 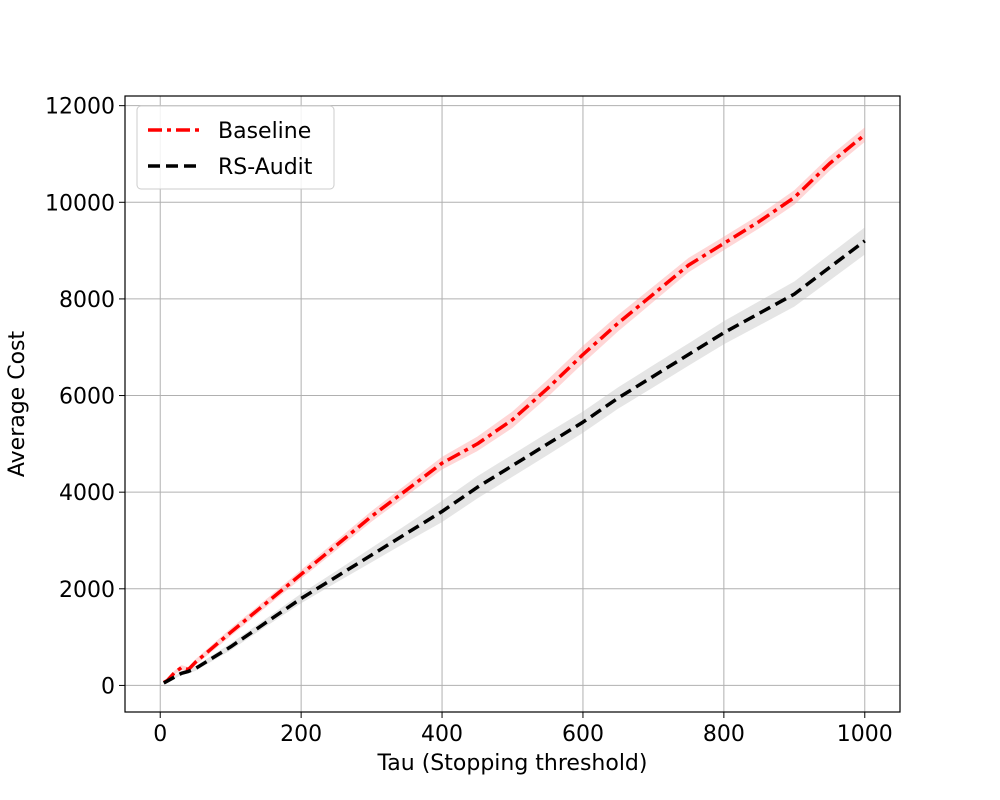 I want to click on y-tick-label: 6000, so click(x=87, y=397).